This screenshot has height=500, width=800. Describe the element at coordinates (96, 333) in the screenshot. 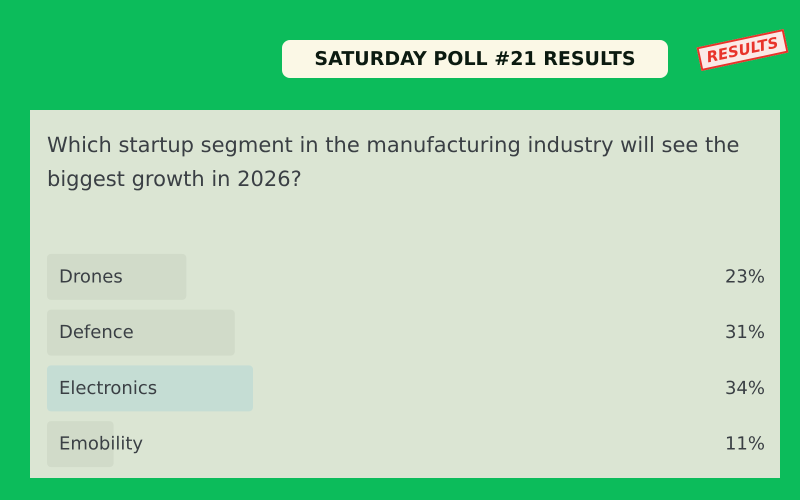

I see `y-tick-label: Defence` at that location.